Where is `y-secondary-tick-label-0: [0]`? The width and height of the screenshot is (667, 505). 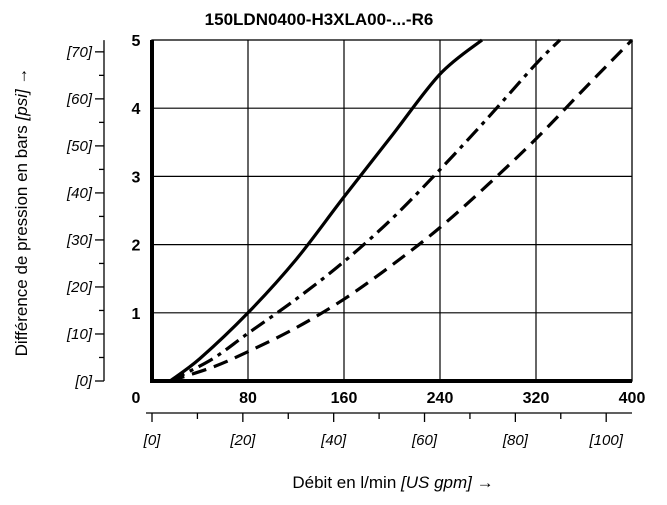 y-secondary-tick-label-0: [0] is located at coordinates (83, 381).